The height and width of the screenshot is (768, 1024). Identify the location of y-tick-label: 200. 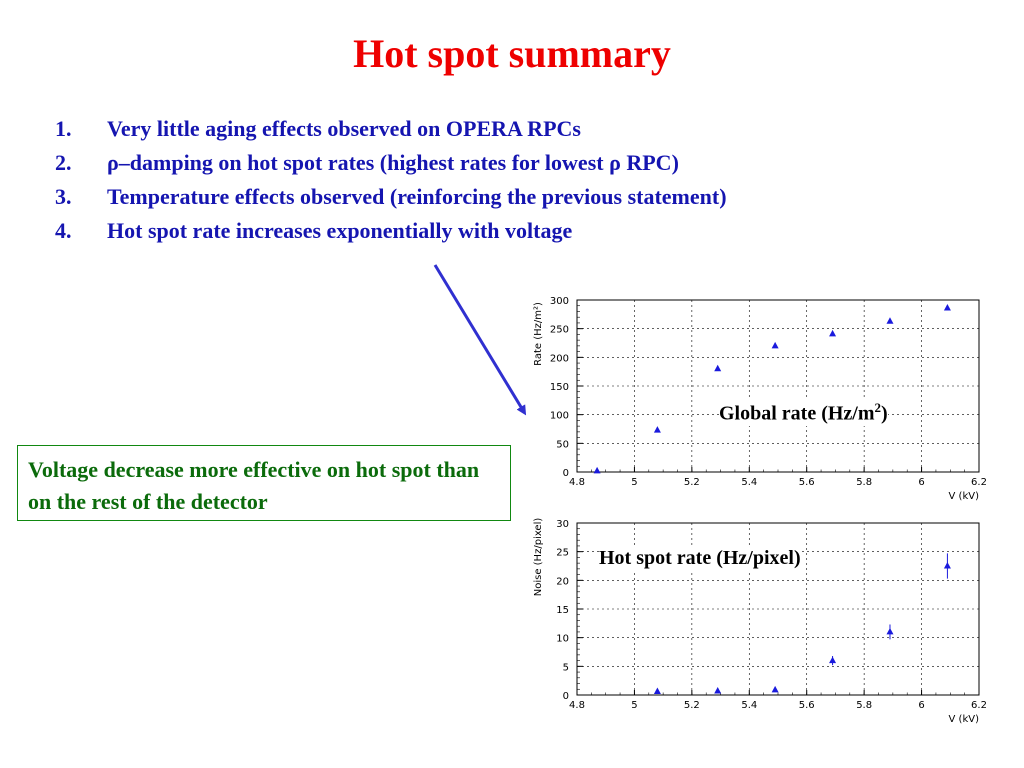
(559, 358).